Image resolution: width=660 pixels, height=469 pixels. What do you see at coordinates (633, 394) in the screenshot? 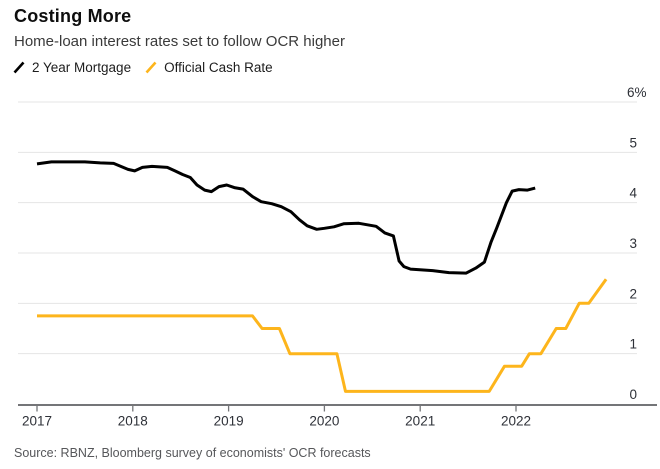
I see `y-axis-tick-label-0: 0` at bounding box center [633, 394].